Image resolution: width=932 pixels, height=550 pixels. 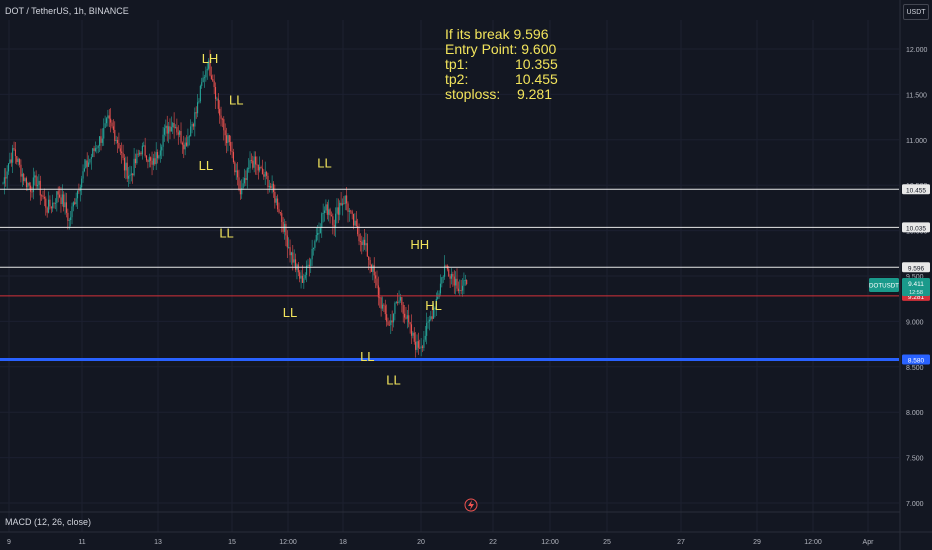 I want to click on x-tick-label: 25, so click(x=607, y=542).